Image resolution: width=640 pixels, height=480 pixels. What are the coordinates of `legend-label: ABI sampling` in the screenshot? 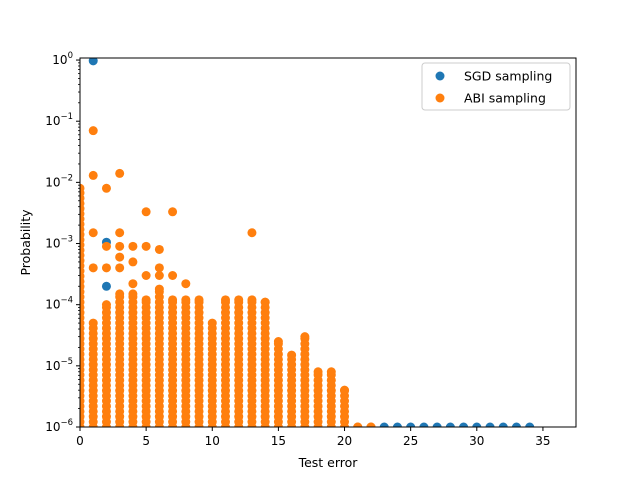 It's located at (505, 98).